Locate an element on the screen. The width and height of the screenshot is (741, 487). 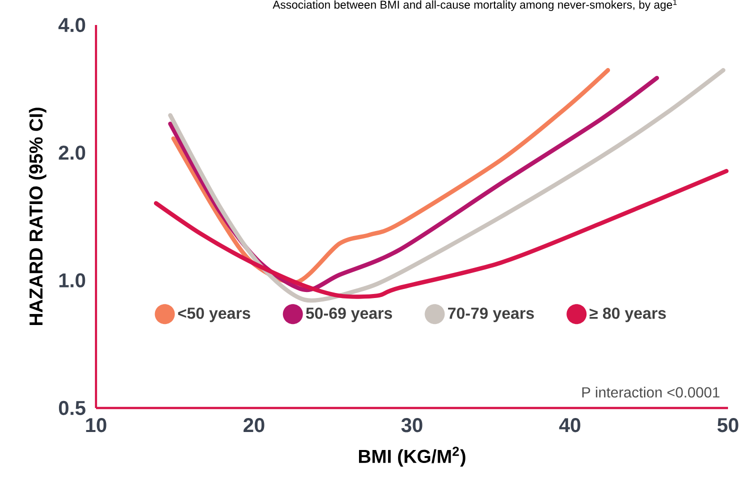
x-tick-label: 30 is located at coordinates (411, 425).